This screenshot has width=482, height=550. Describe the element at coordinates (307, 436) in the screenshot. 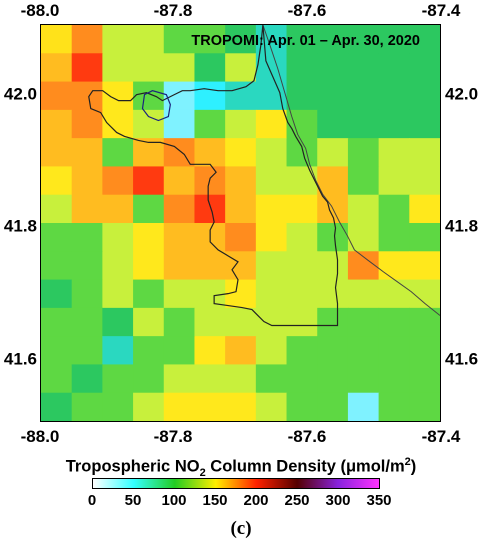

I see `lon-tick-bottom-3: -87.6` at that location.